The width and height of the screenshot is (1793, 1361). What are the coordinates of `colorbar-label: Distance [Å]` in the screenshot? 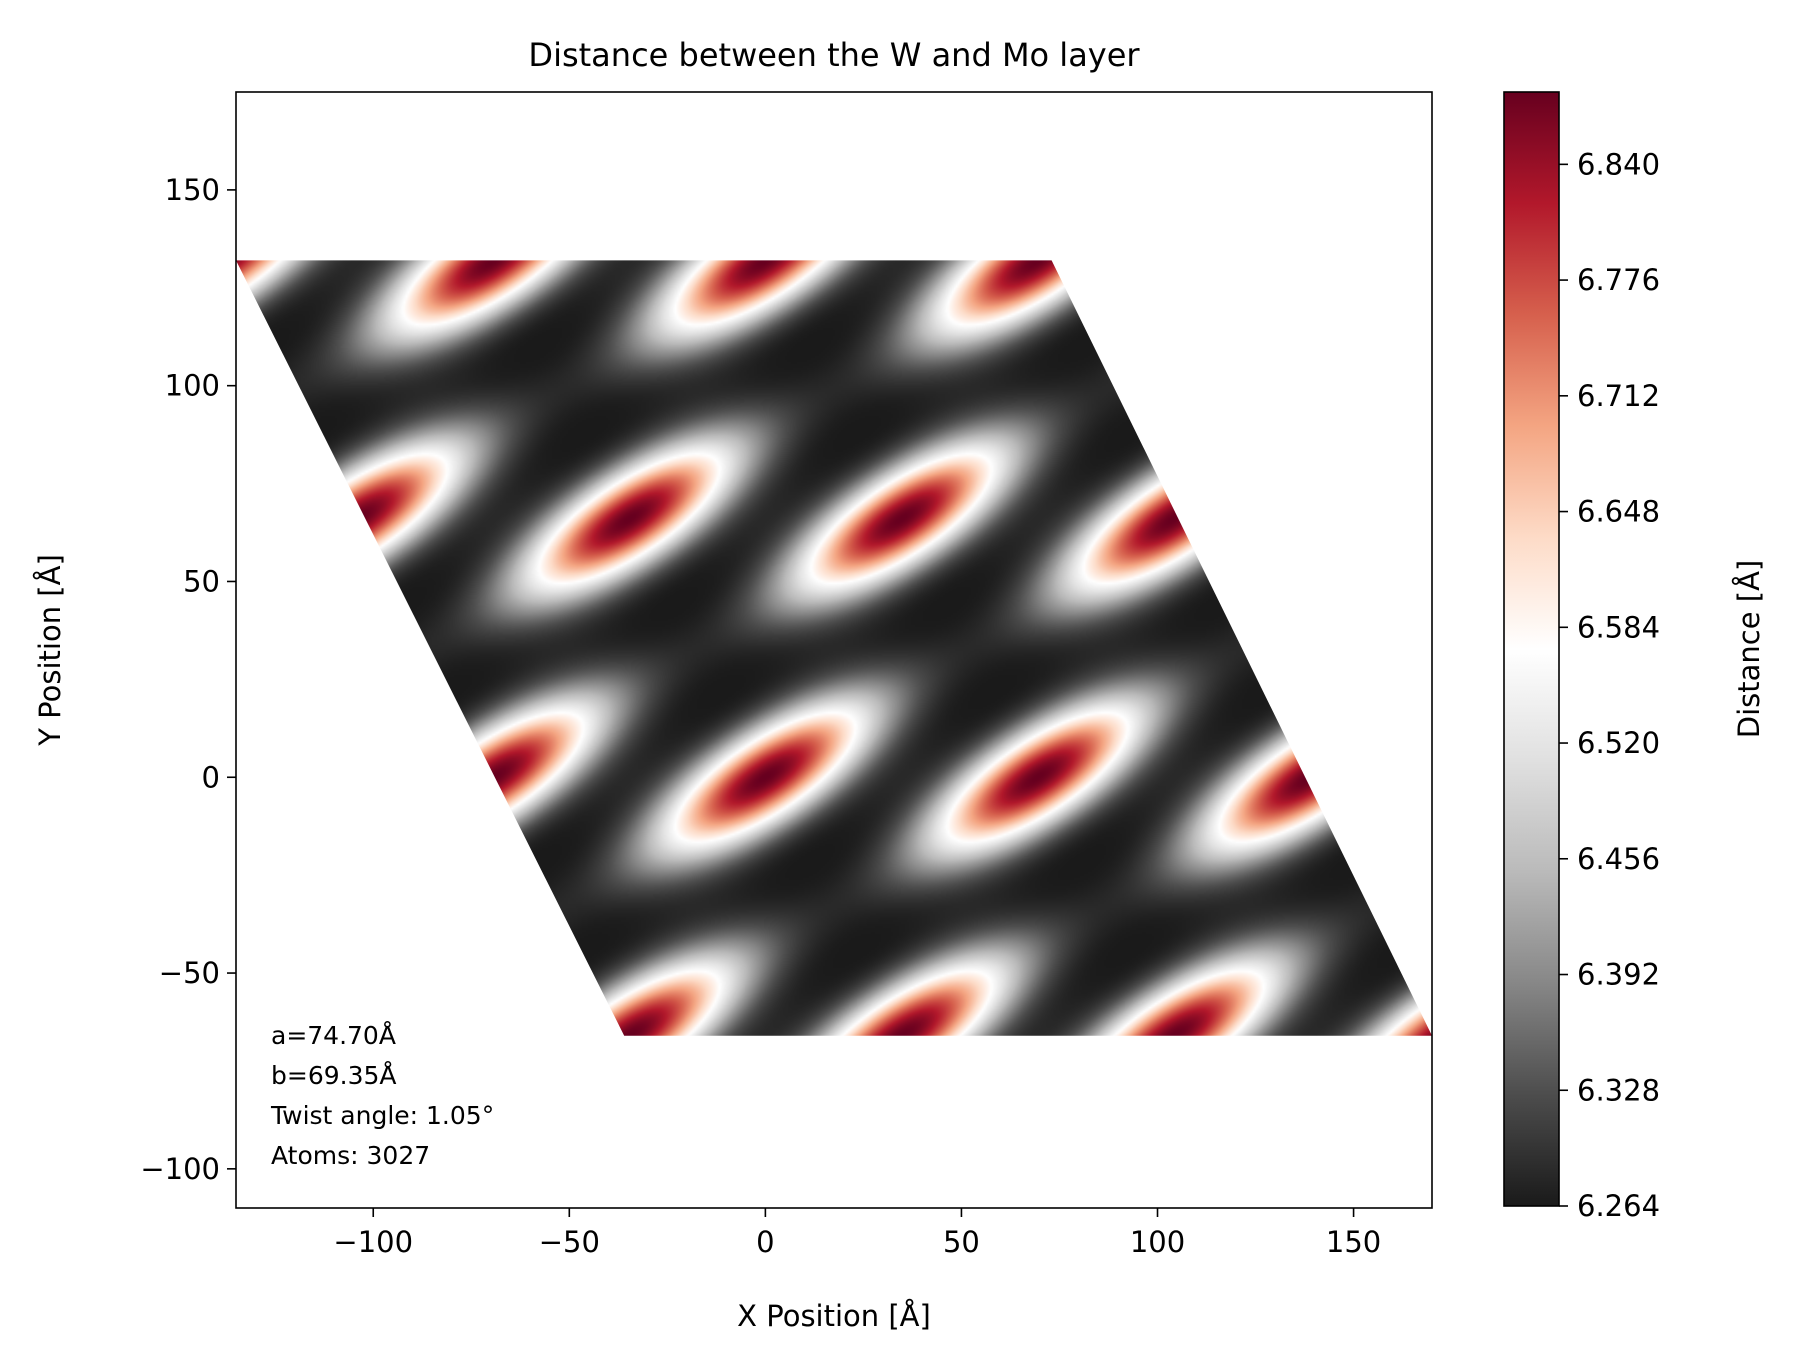 It's located at (1749, 649).